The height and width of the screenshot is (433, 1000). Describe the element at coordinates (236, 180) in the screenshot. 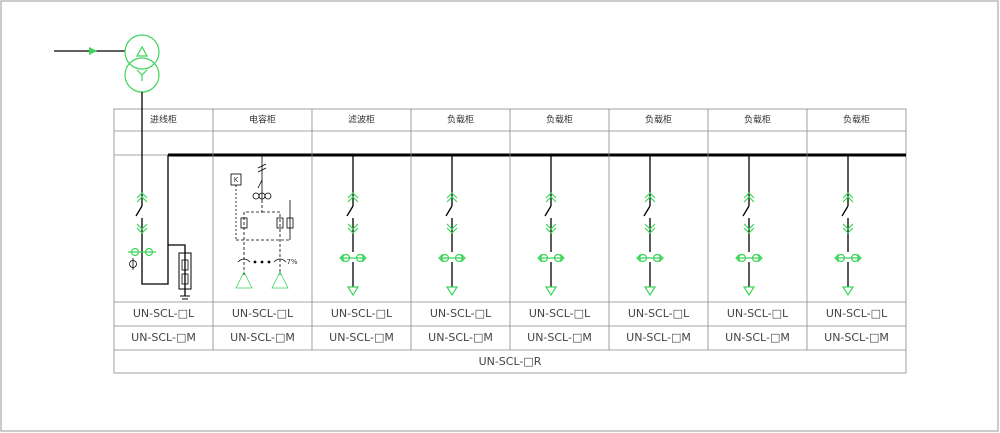

I see `switch-label: K` at that location.